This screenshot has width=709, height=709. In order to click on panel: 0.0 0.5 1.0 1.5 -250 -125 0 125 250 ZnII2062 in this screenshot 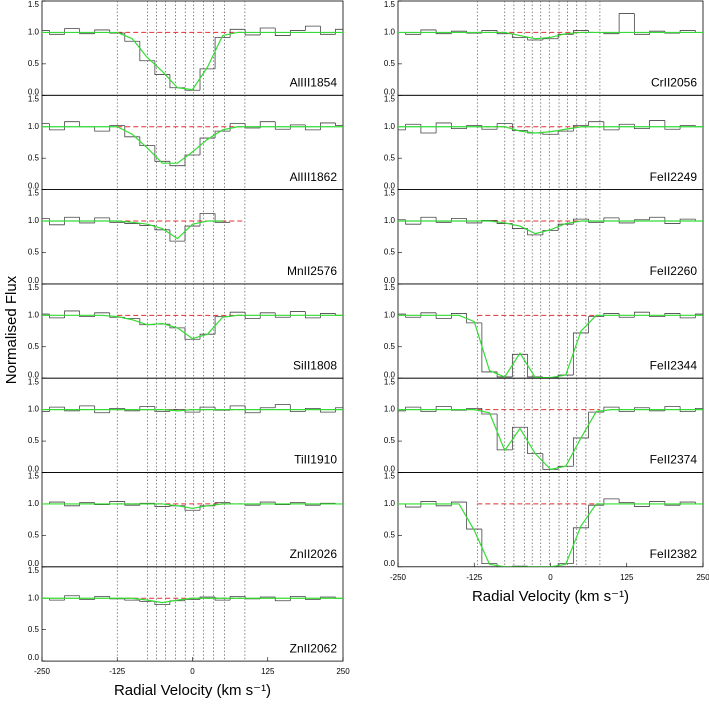, I will do `click(189, 621)`.